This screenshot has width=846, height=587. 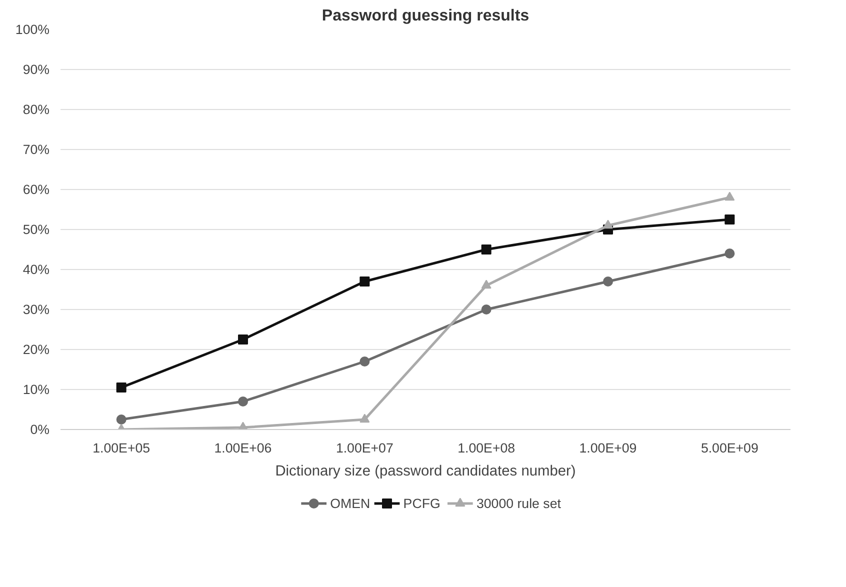 What do you see at coordinates (426, 16) in the screenshot?
I see `chart-title: Password guessing results` at bounding box center [426, 16].